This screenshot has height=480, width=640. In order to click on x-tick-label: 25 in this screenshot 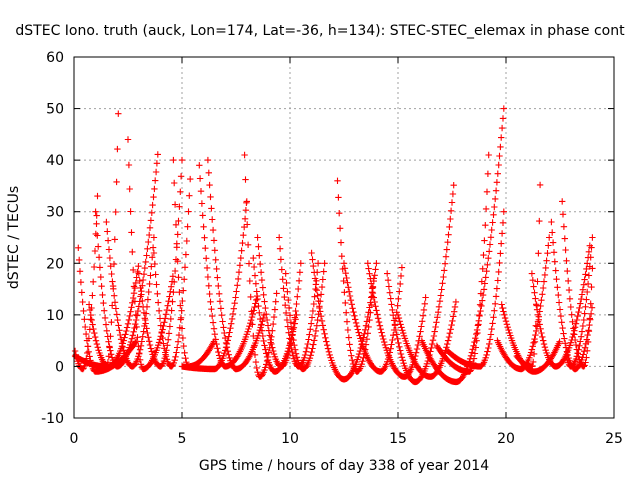, I will do `click(614, 439)`.